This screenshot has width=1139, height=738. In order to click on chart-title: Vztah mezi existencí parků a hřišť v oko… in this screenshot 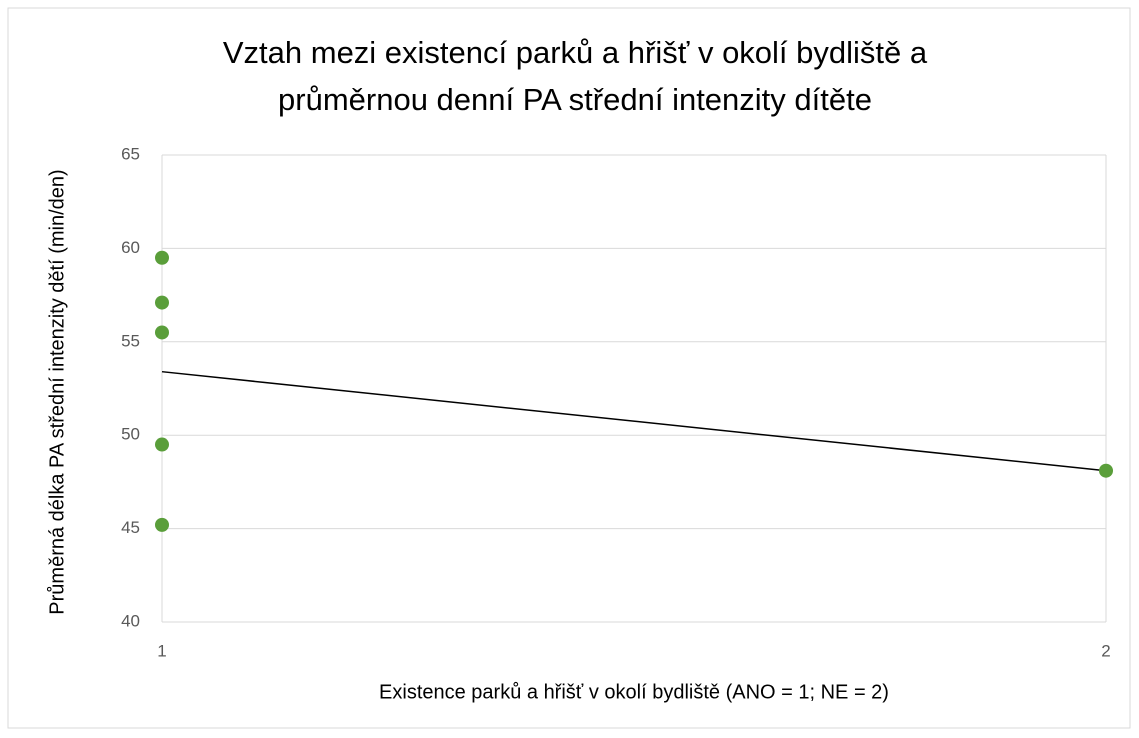, I will do `click(575, 52)`.